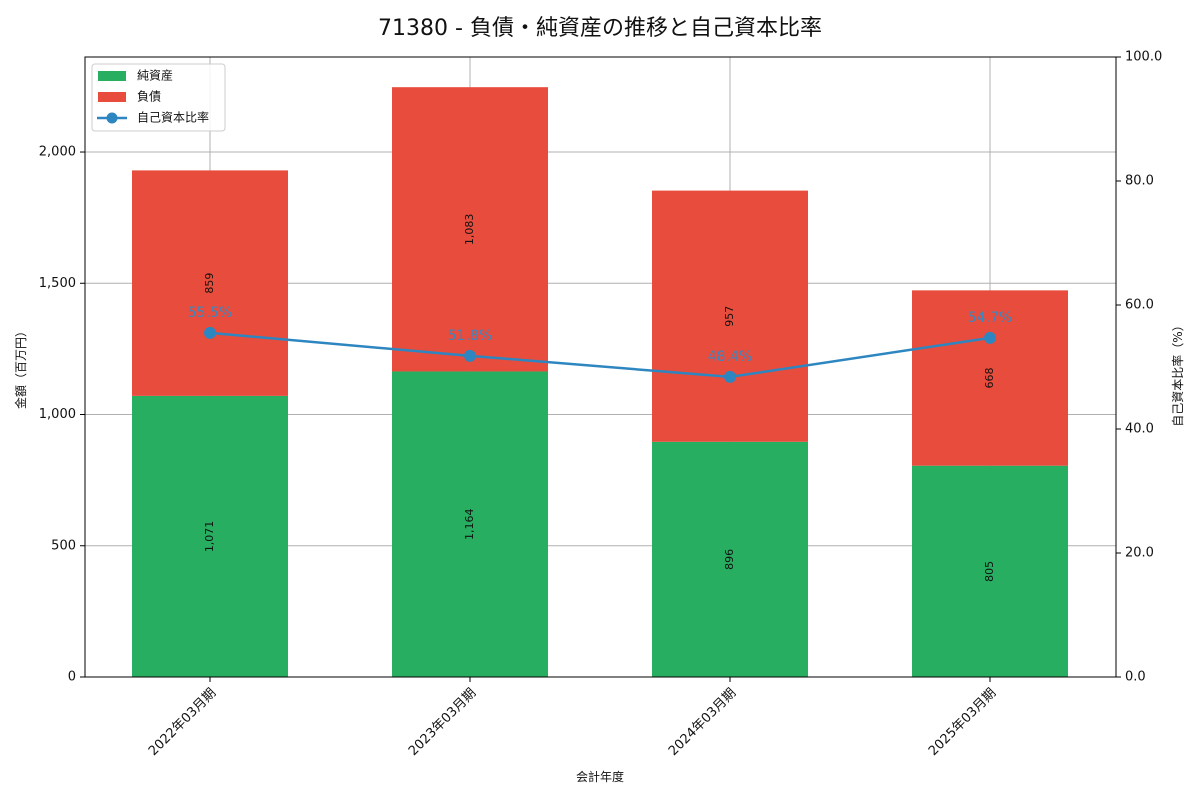 This screenshot has height=800, width=1200. Describe the element at coordinates (210, 313) in the screenshot. I see `ratio-label: 55.5%` at that location.